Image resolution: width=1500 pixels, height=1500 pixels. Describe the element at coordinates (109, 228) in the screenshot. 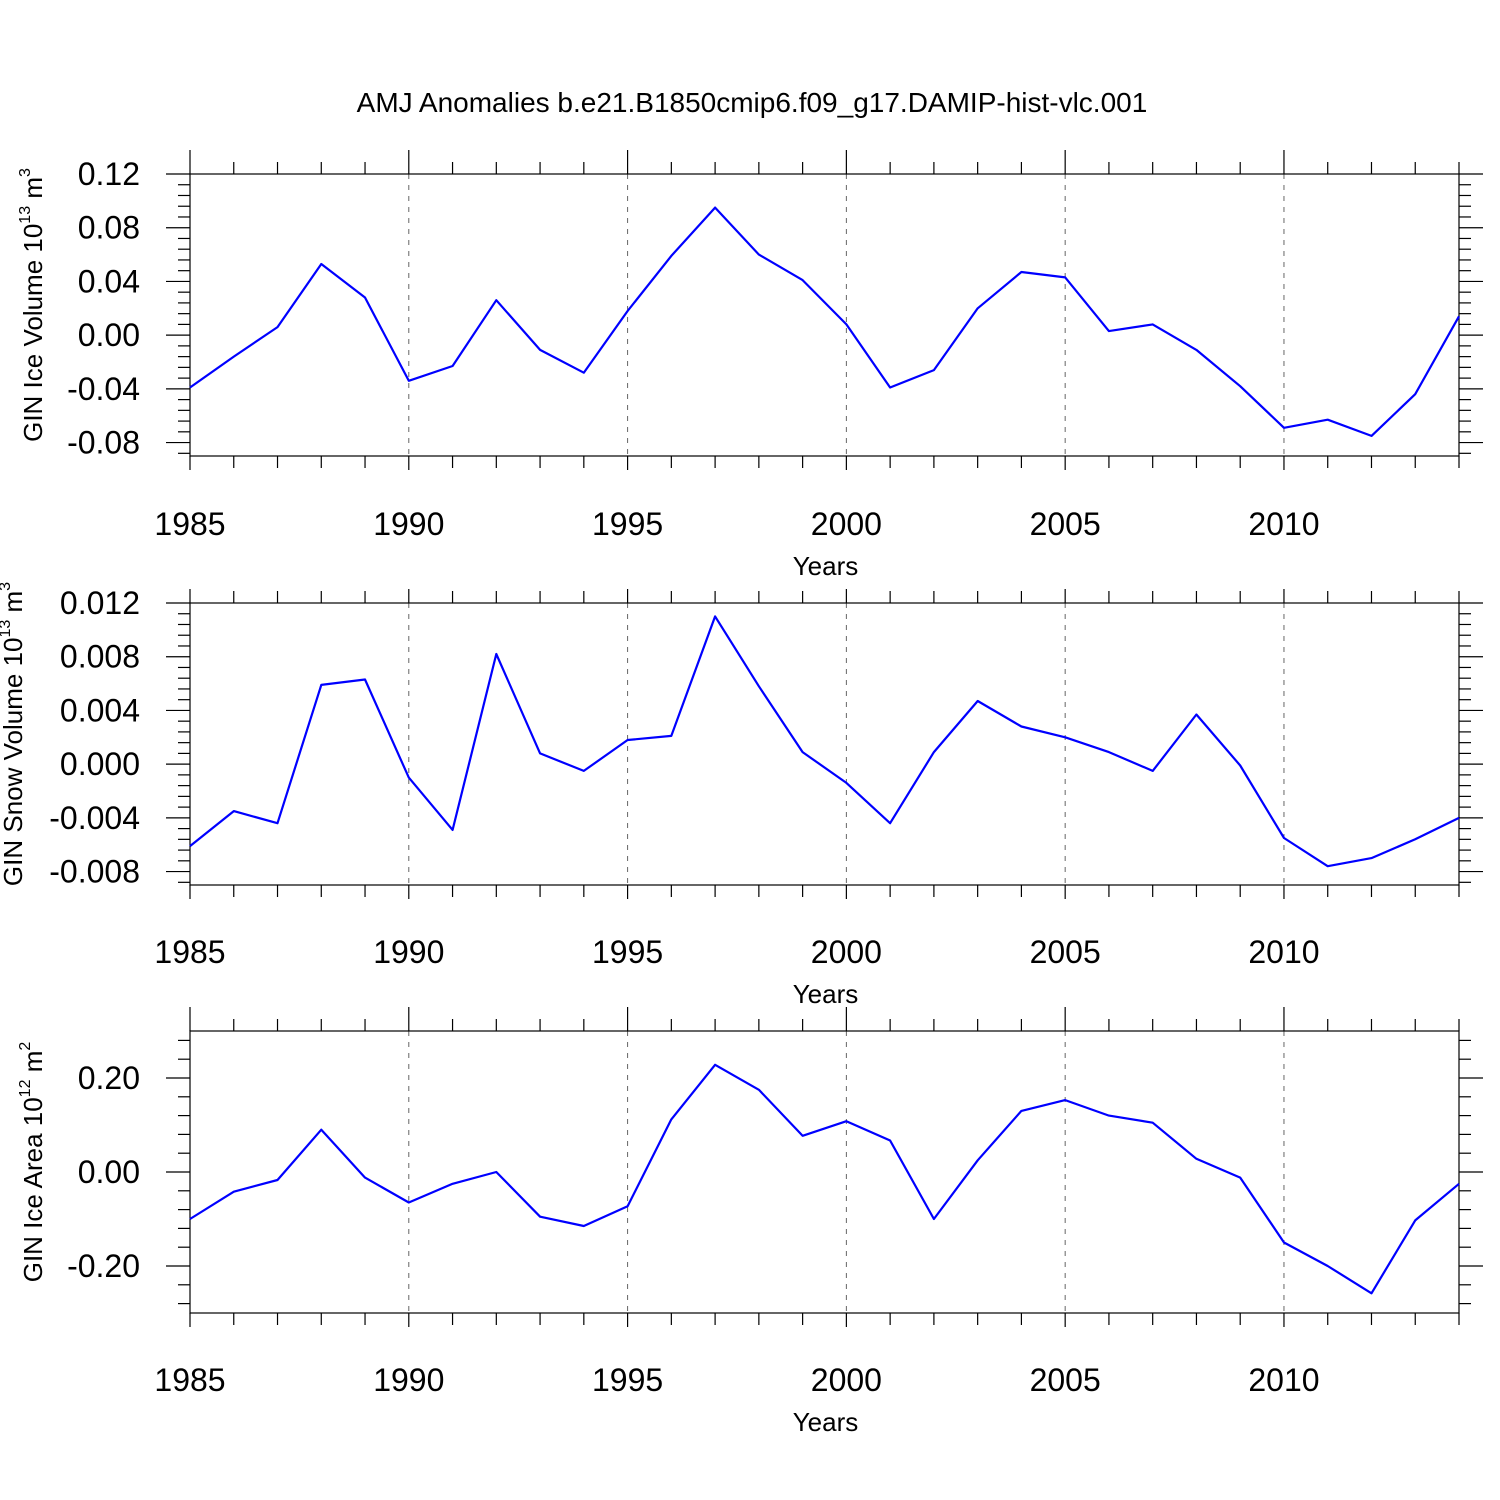

I see `y-tick-label: 0.08` at that location.